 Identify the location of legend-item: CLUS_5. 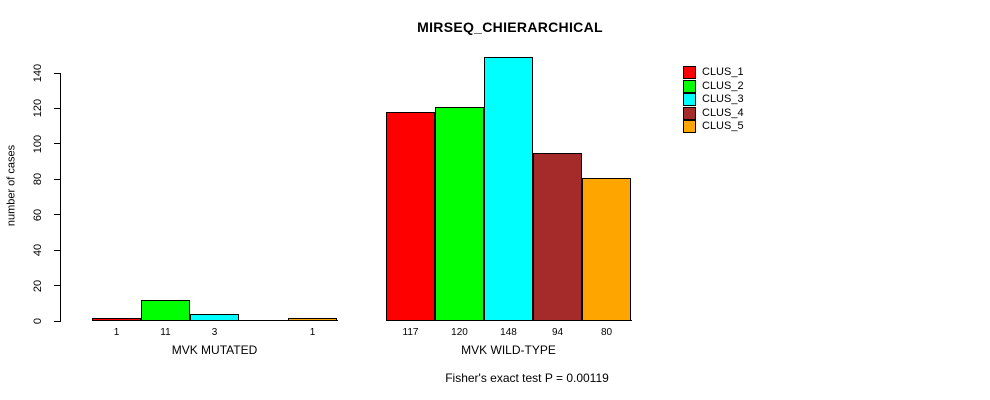
(718, 127).